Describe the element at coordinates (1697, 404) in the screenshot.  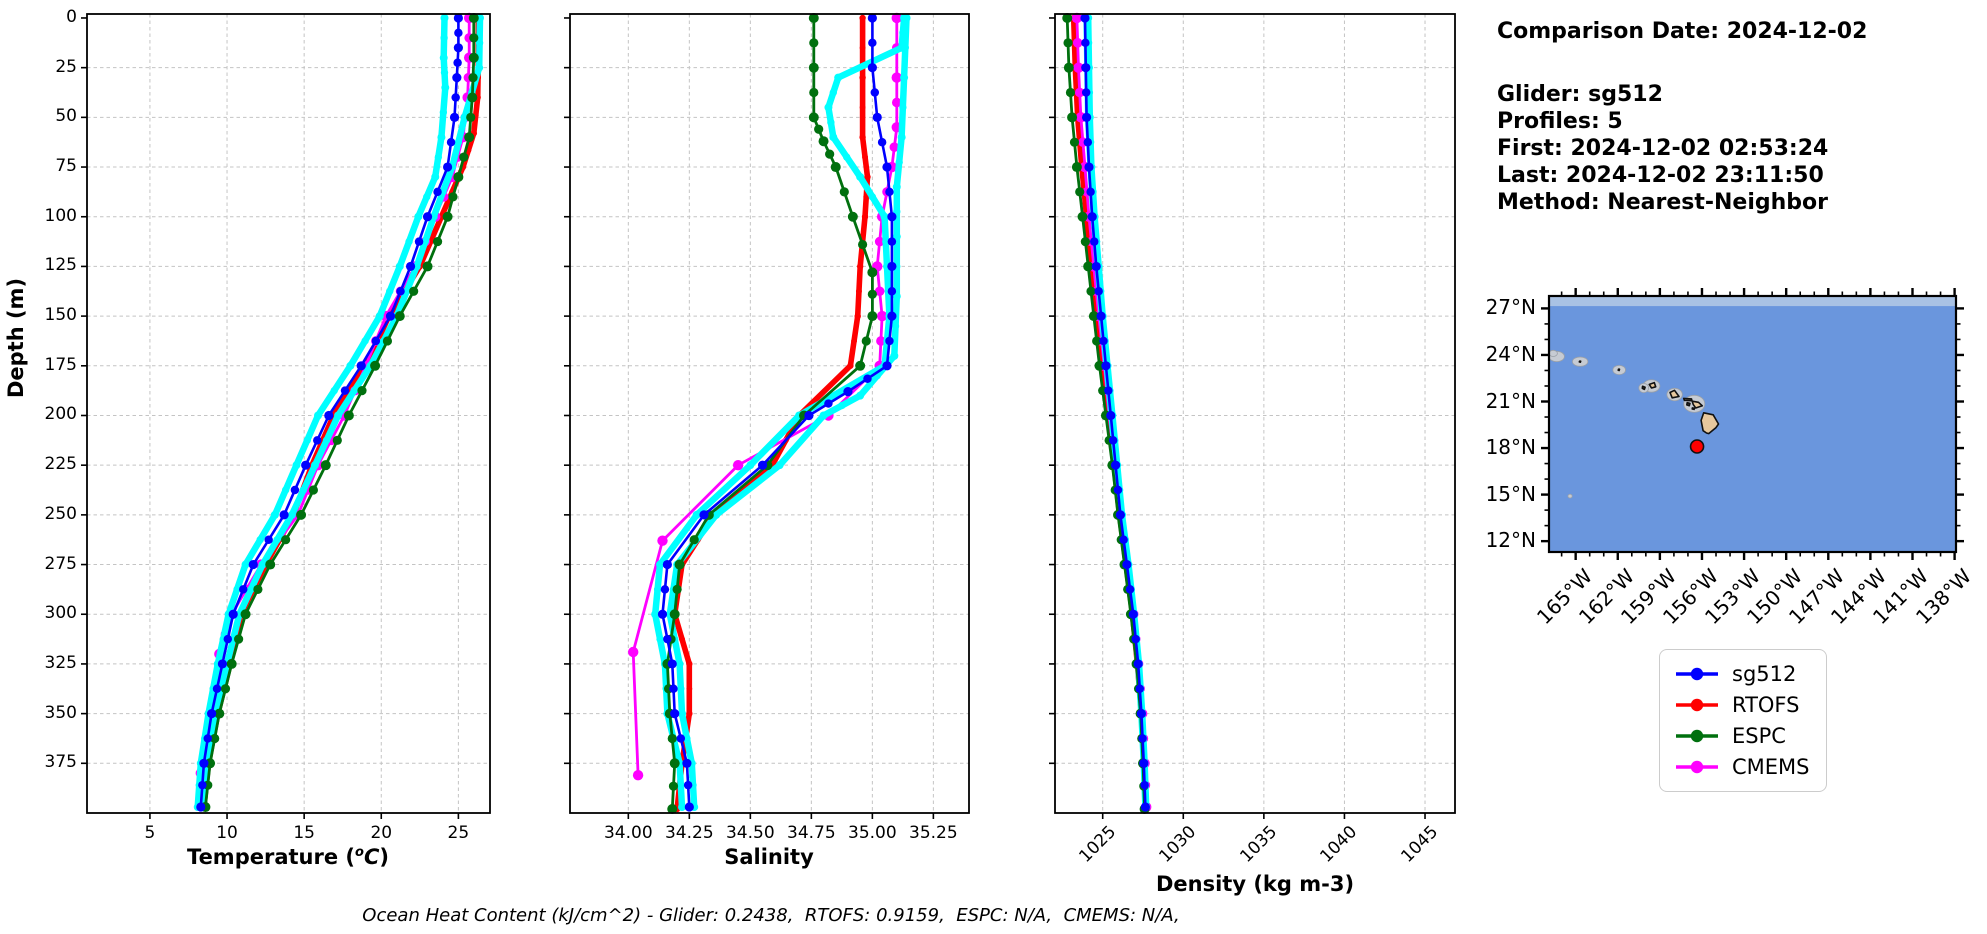
I see `island-maui` at that location.